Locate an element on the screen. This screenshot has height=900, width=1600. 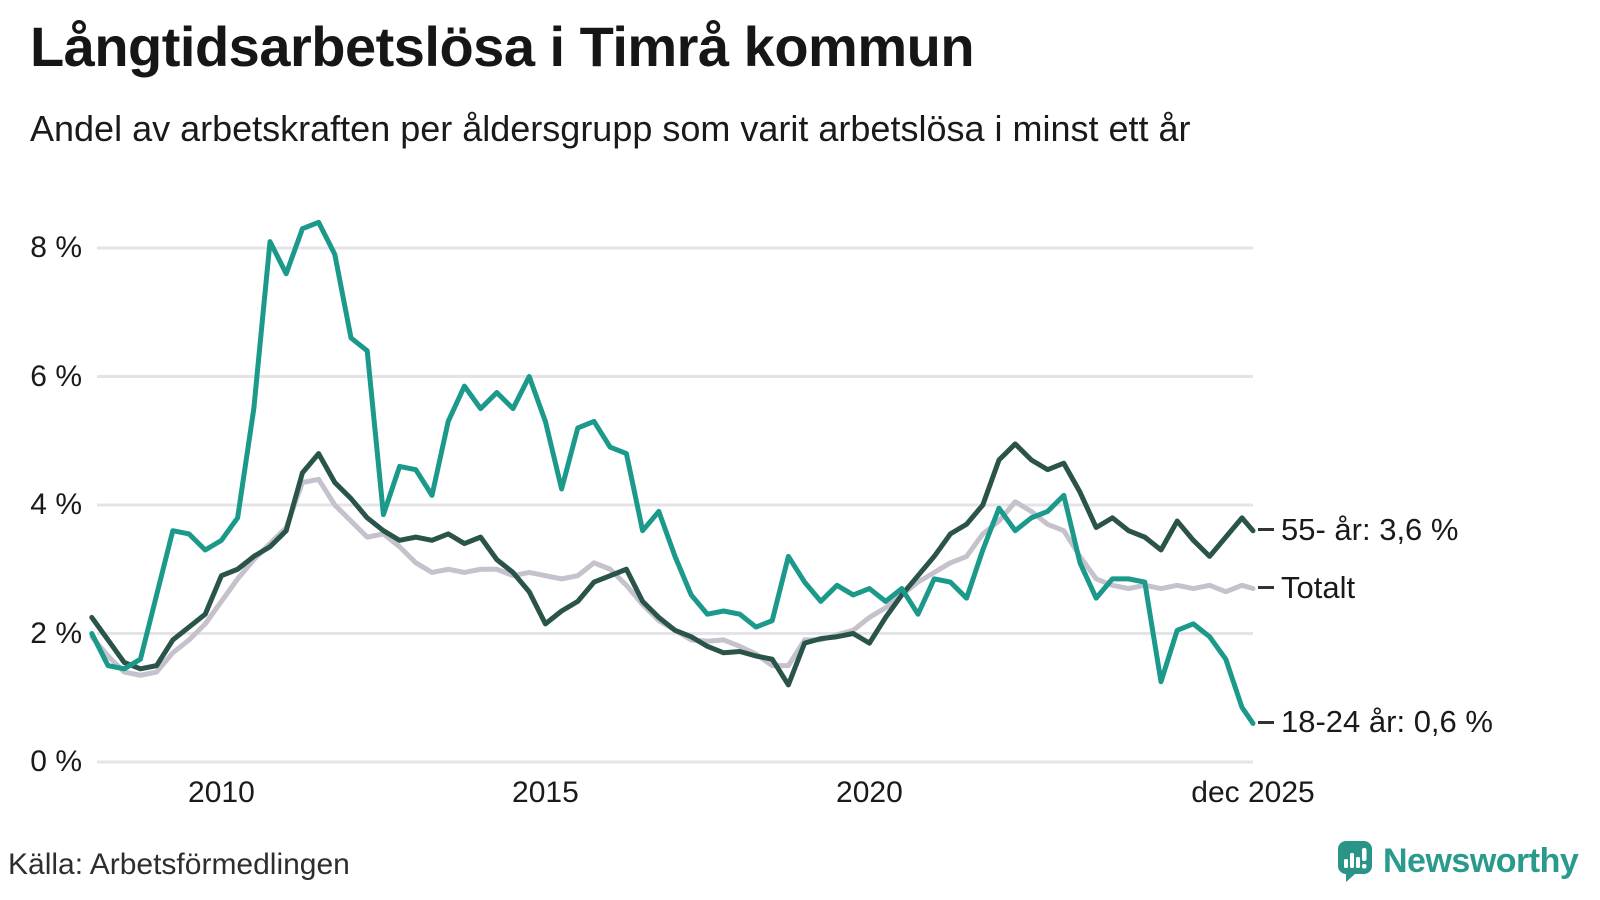
y-tick-label: 4 % is located at coordinates (56, 504).